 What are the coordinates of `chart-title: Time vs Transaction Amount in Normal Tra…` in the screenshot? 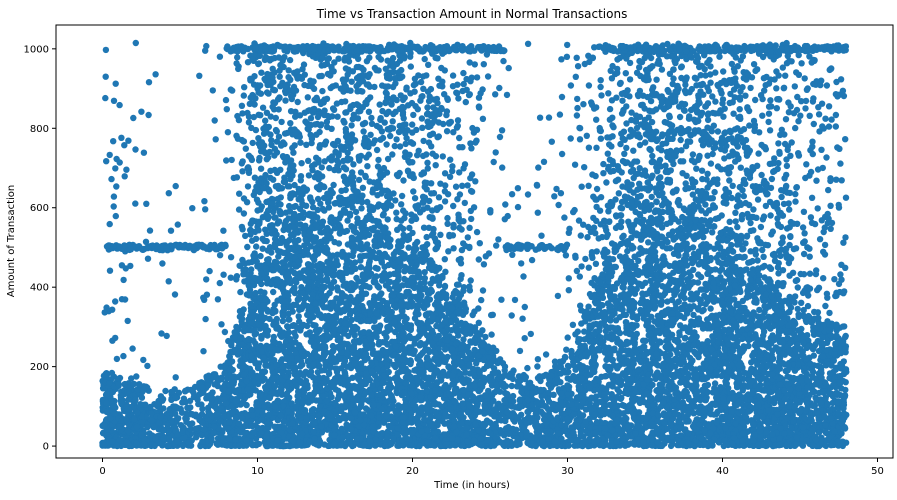 It's located at (472, 14).